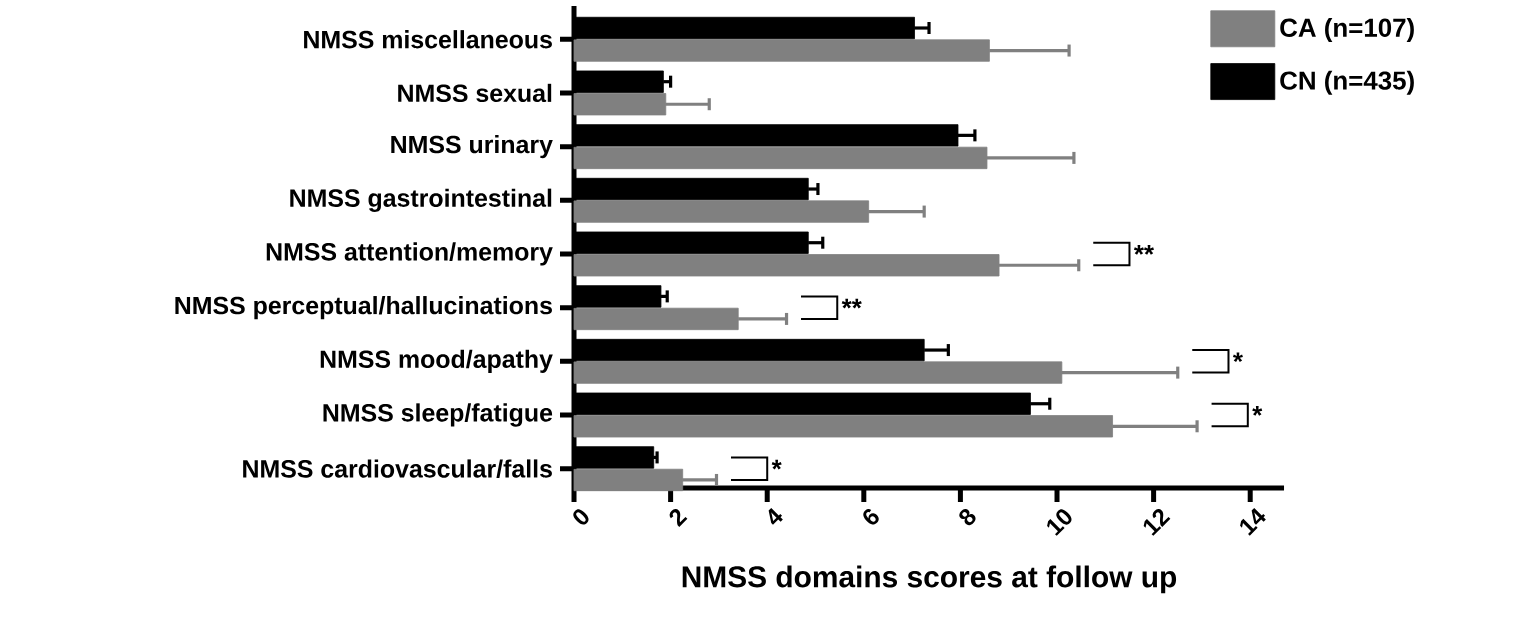  Describe the element at coordinates (409, 254) in the screenshot. I see `y-tick-label: NMSS attention/memory` at that location.